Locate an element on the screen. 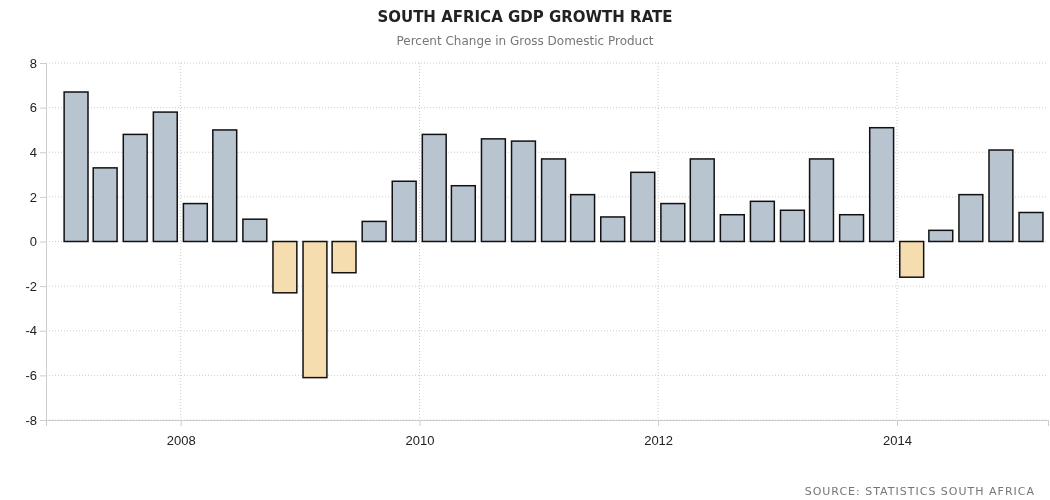  x-tick-label: 2008 is located at coordinates (181, 440).